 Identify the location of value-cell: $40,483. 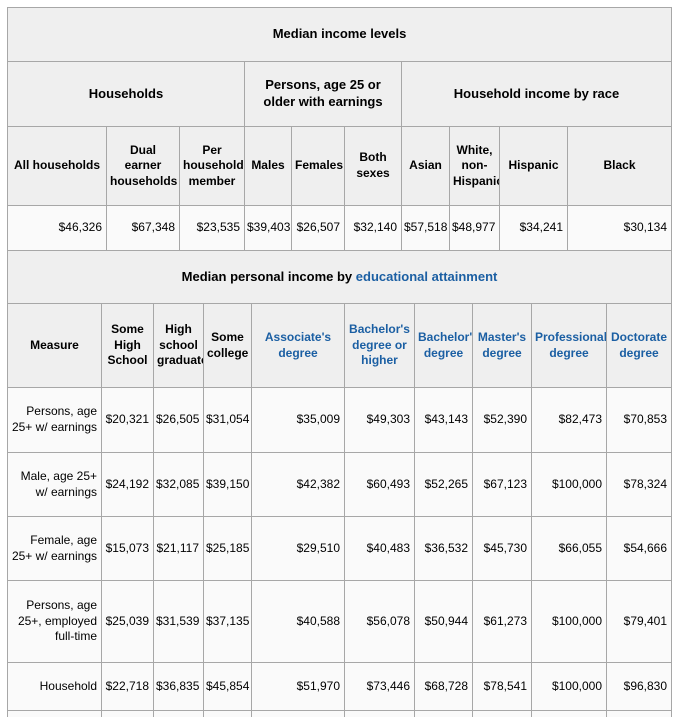
(379, 548).